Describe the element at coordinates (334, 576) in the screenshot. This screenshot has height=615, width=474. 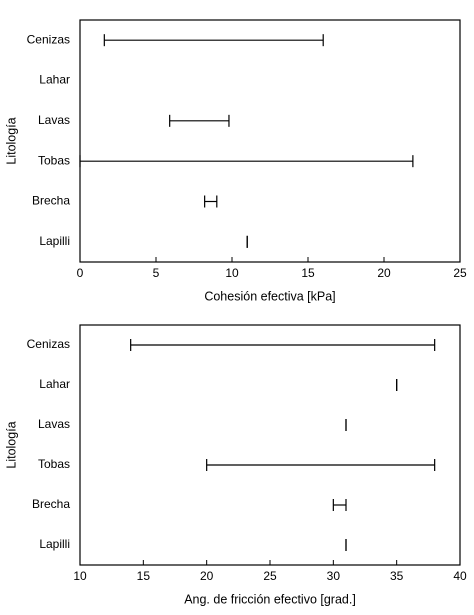
I see `x-tick-label: 30` at that location.